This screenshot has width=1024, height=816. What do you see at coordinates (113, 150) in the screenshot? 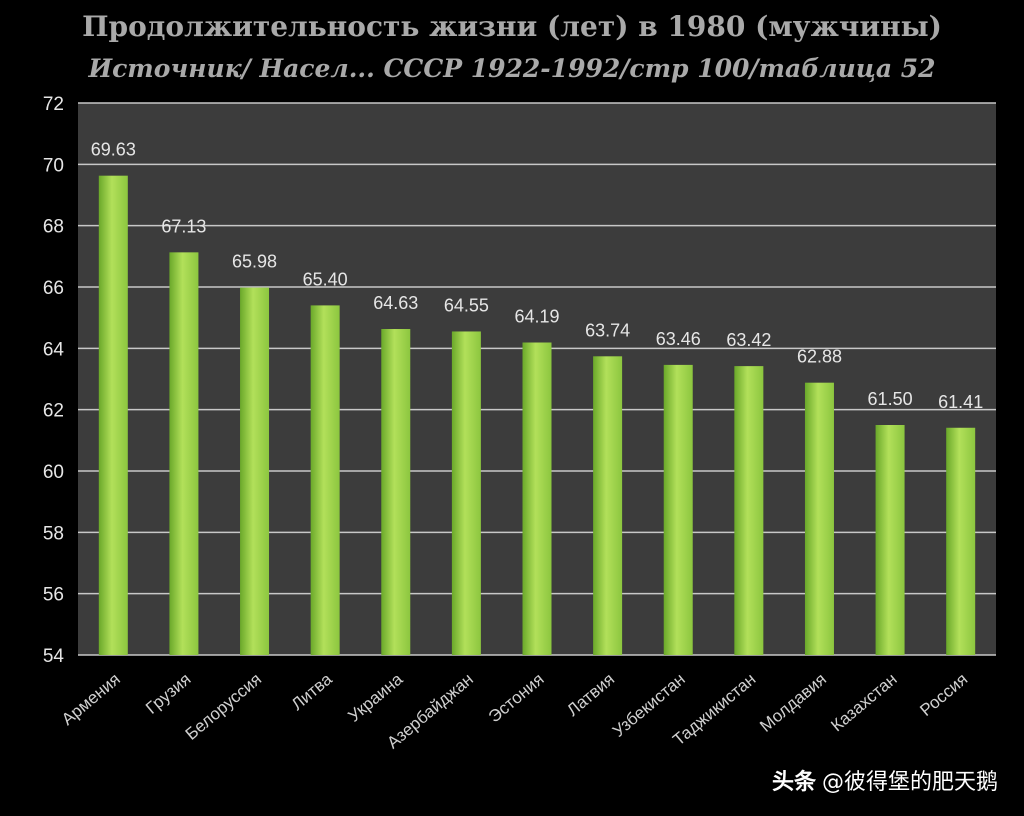
I see `bar-value-label: 69.63` at bounding box center [113, 150].